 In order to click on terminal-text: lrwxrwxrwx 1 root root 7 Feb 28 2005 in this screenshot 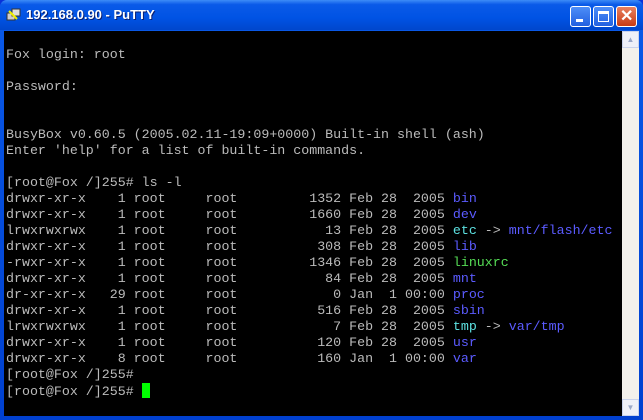, I will do `click(229, 326)`.